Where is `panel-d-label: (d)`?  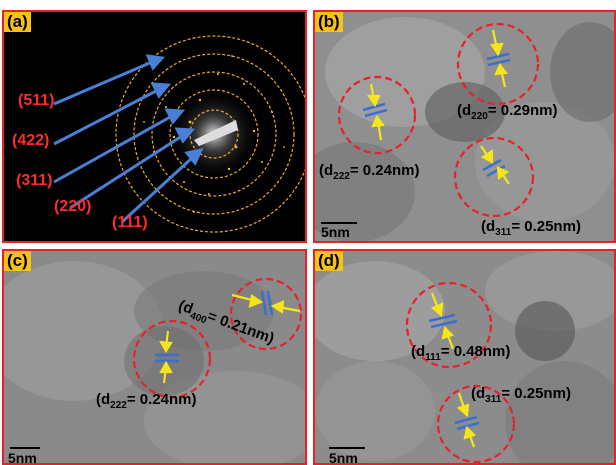 panel-d-label: (d) is located at coordinates (329, 261).